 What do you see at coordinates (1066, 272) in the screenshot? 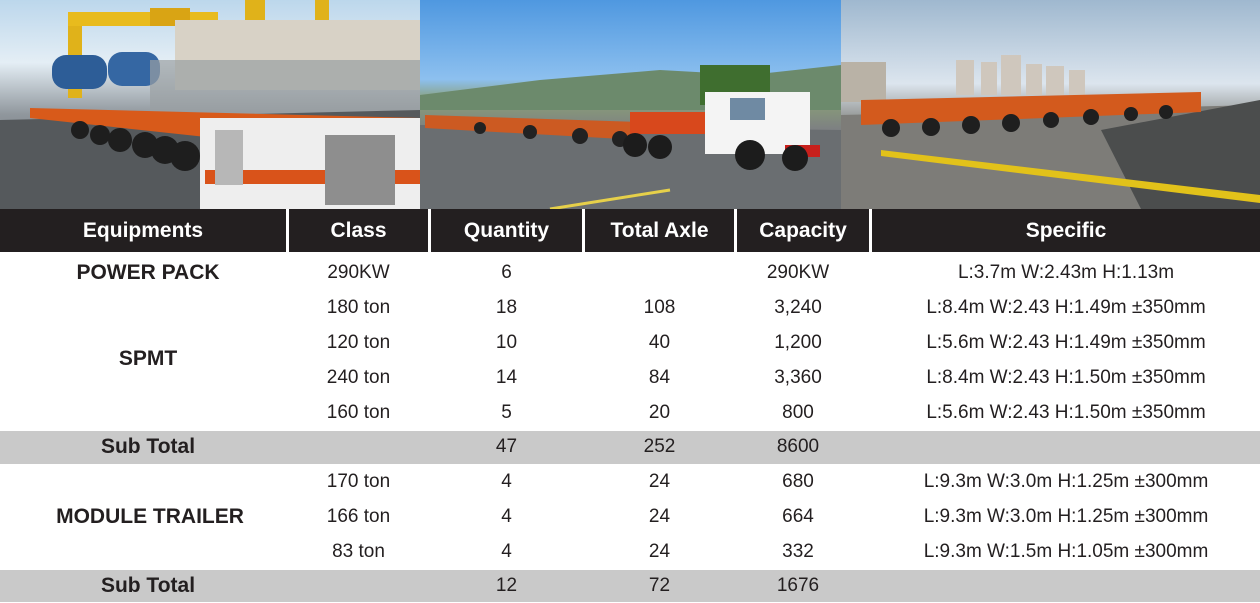
I see `table-cell-specific: L:3.7m W:2.43m H:1.13m` at bounding box center [1066, 272].